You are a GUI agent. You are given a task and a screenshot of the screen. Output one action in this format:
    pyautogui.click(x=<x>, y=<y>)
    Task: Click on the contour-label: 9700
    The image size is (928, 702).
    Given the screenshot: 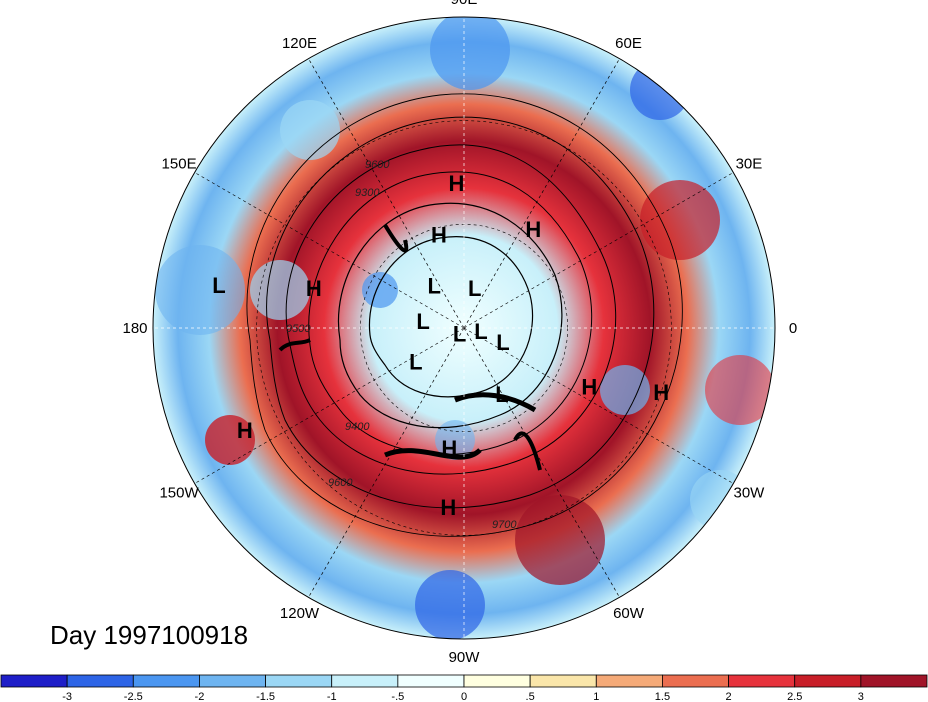 What is the action you would take?
    pyautogui.click(x=504, y=525)
    